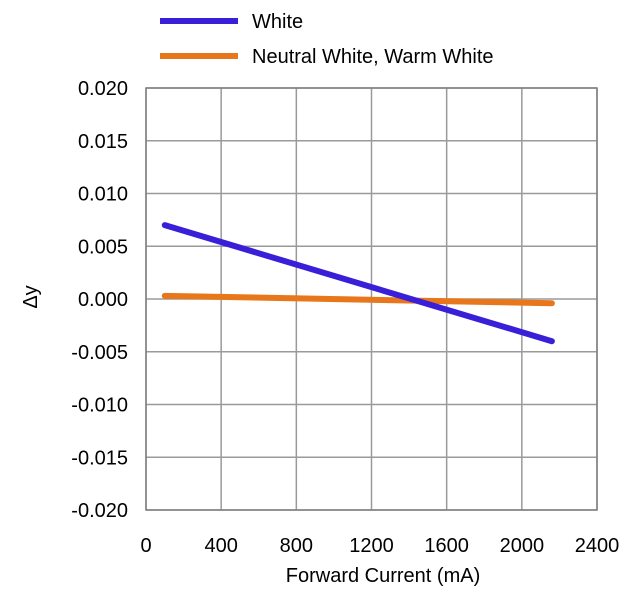 The image size is (643, 601). Describe the element at coordinates (145, 546) in the screenshot. I see `x-tick-label: 0` at that location.